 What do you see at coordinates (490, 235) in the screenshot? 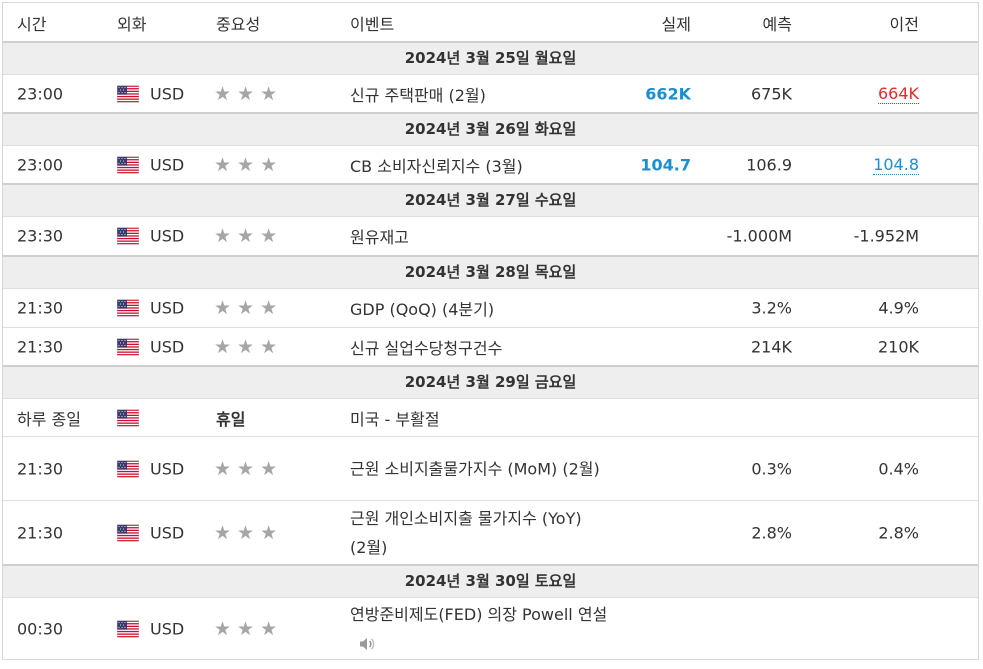
I see `table-row: 23:30 USD ★★★ 원유재고 -1.000M -1.952M` at bounding box center [490, 235].